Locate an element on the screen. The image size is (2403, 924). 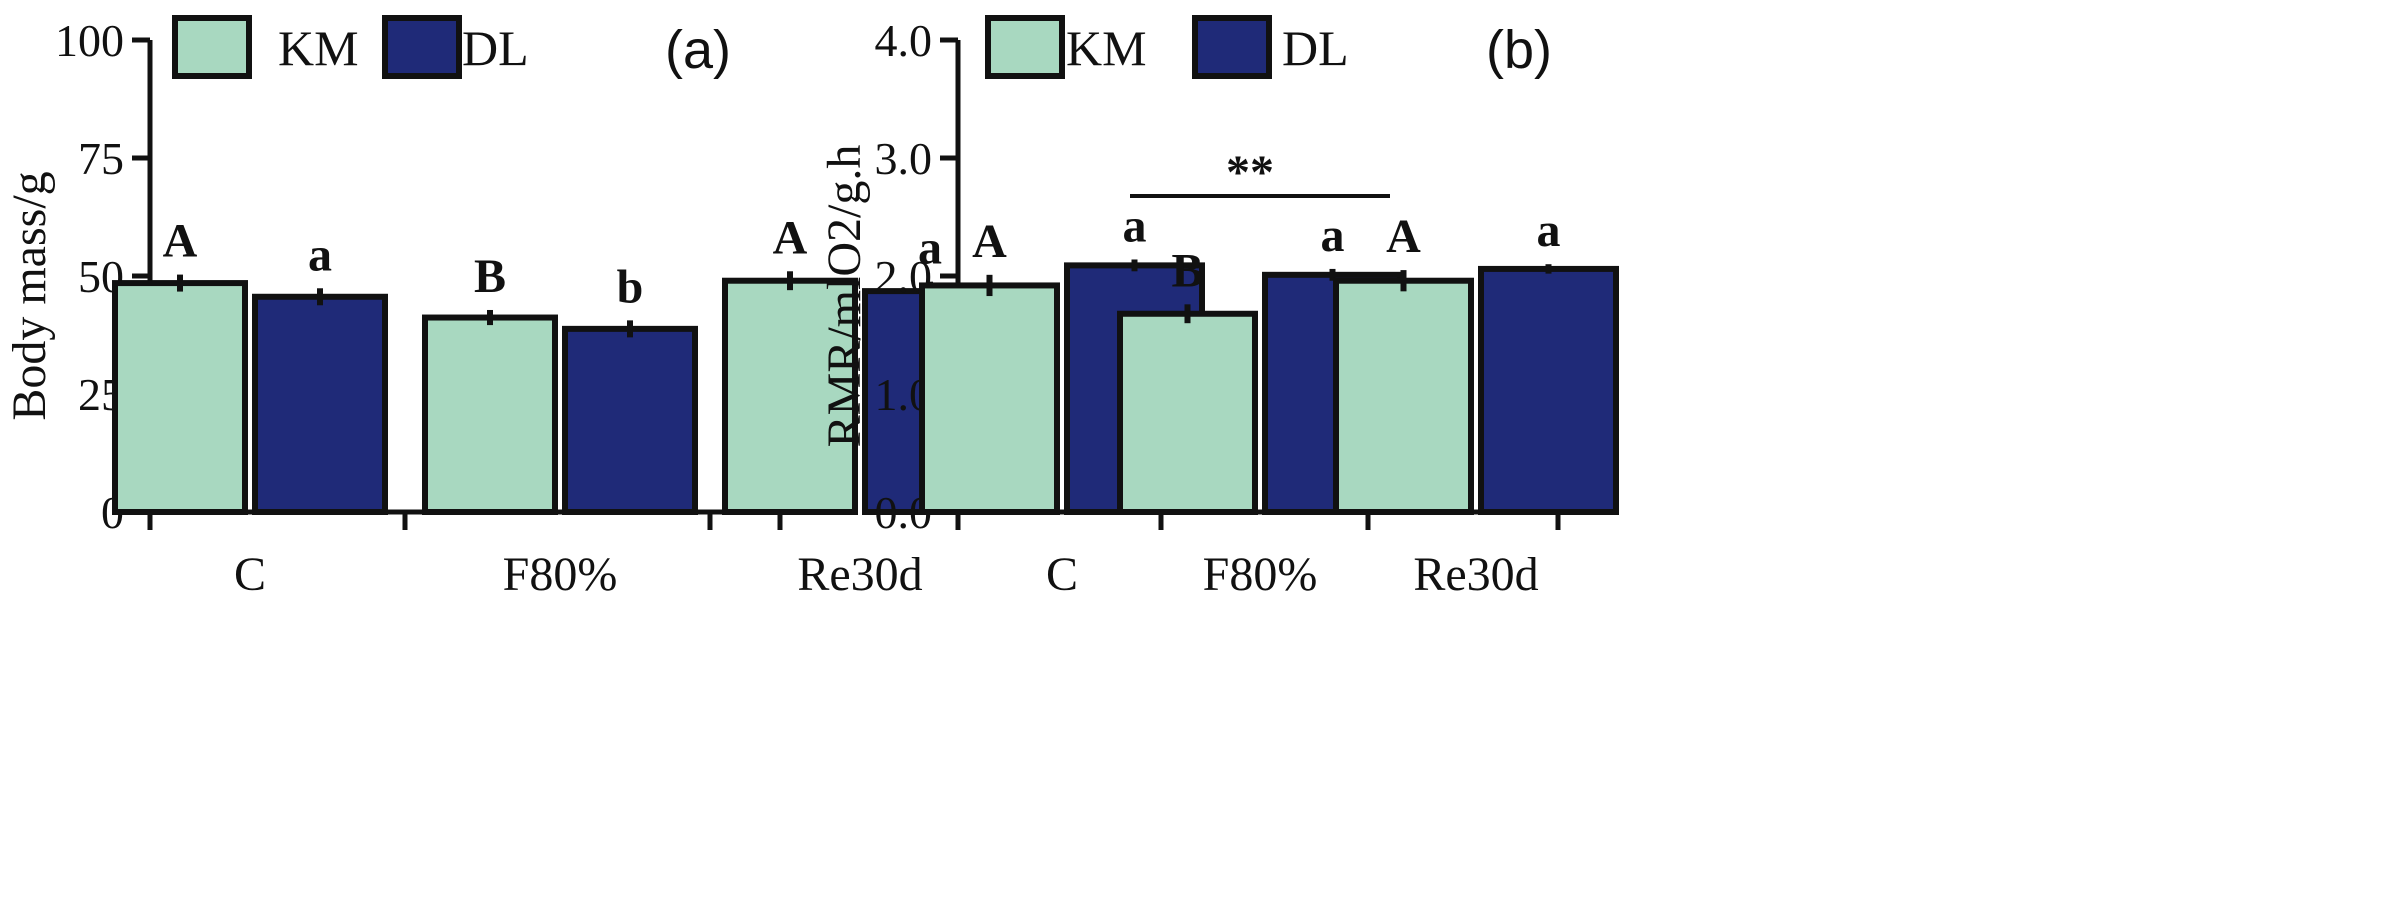
y-axis-title: RMR/mlO2/g.h is located at coordinates (844, 296).